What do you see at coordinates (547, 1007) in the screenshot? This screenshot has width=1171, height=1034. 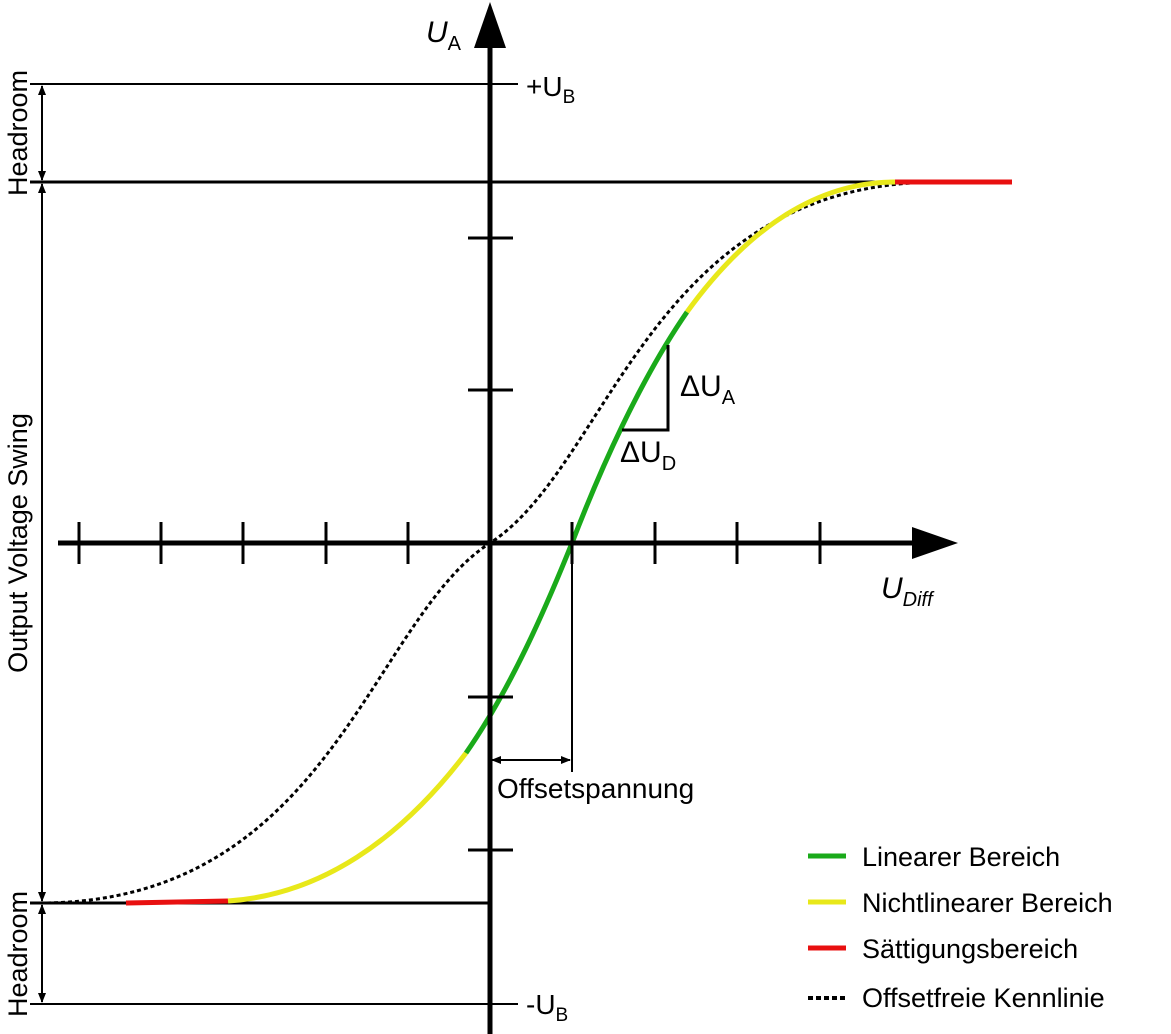 I see `neg-supply-label: -UB` at bounding box center [547, 1007].